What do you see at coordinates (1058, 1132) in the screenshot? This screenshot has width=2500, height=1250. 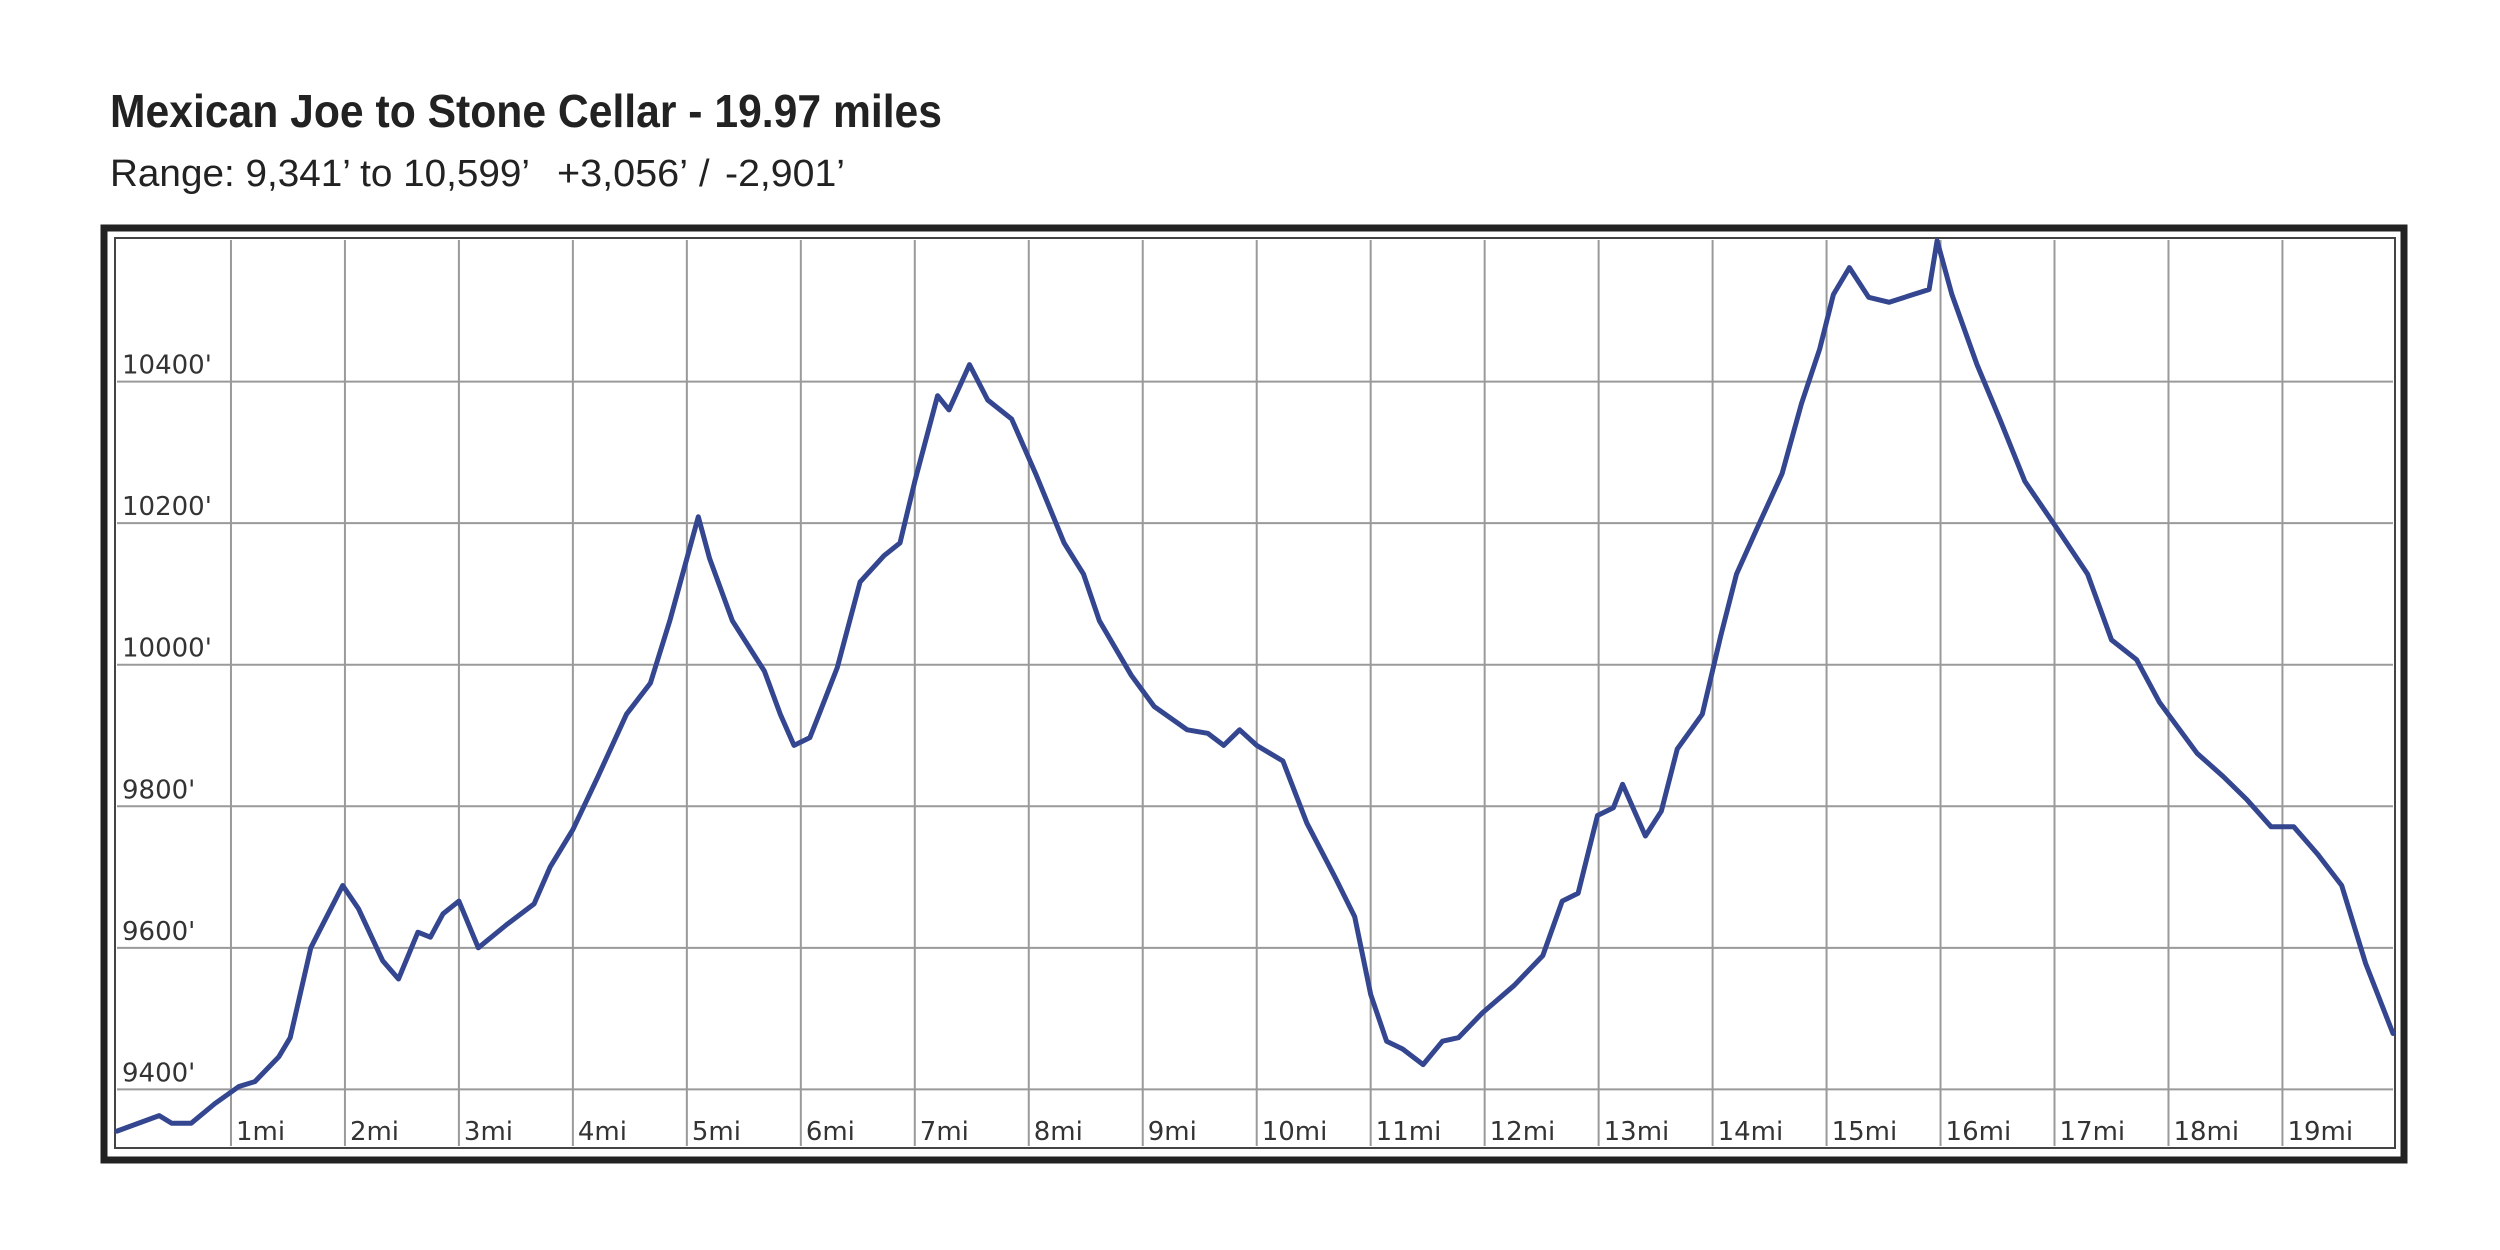 I see `x-tick-label: 8mi` at bounding box center [1058, 1132].